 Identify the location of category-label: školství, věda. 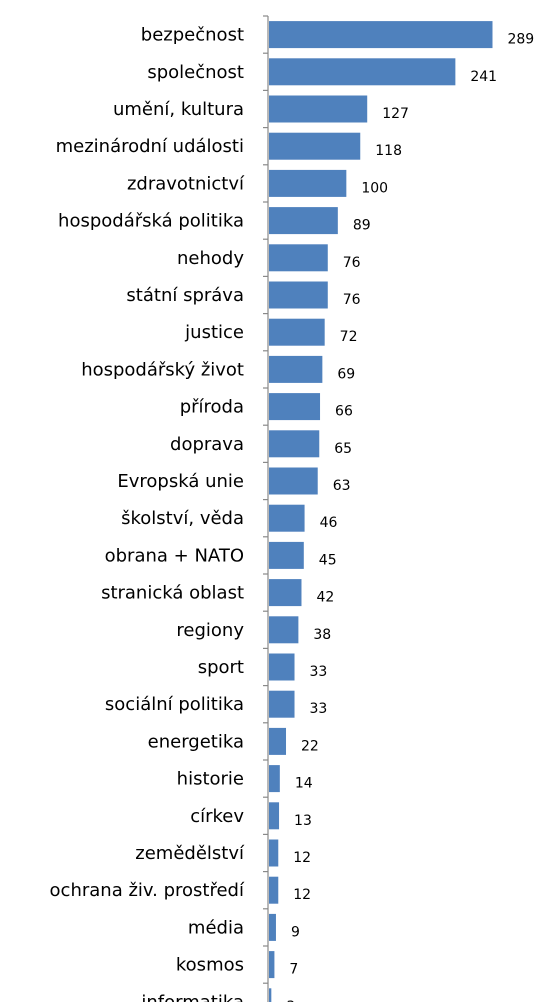
(182, 518).